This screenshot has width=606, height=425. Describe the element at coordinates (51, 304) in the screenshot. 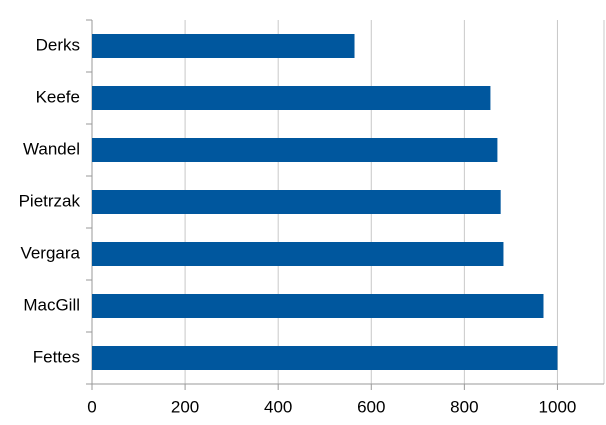

I see `y-tick-label: MacGill` at that location.